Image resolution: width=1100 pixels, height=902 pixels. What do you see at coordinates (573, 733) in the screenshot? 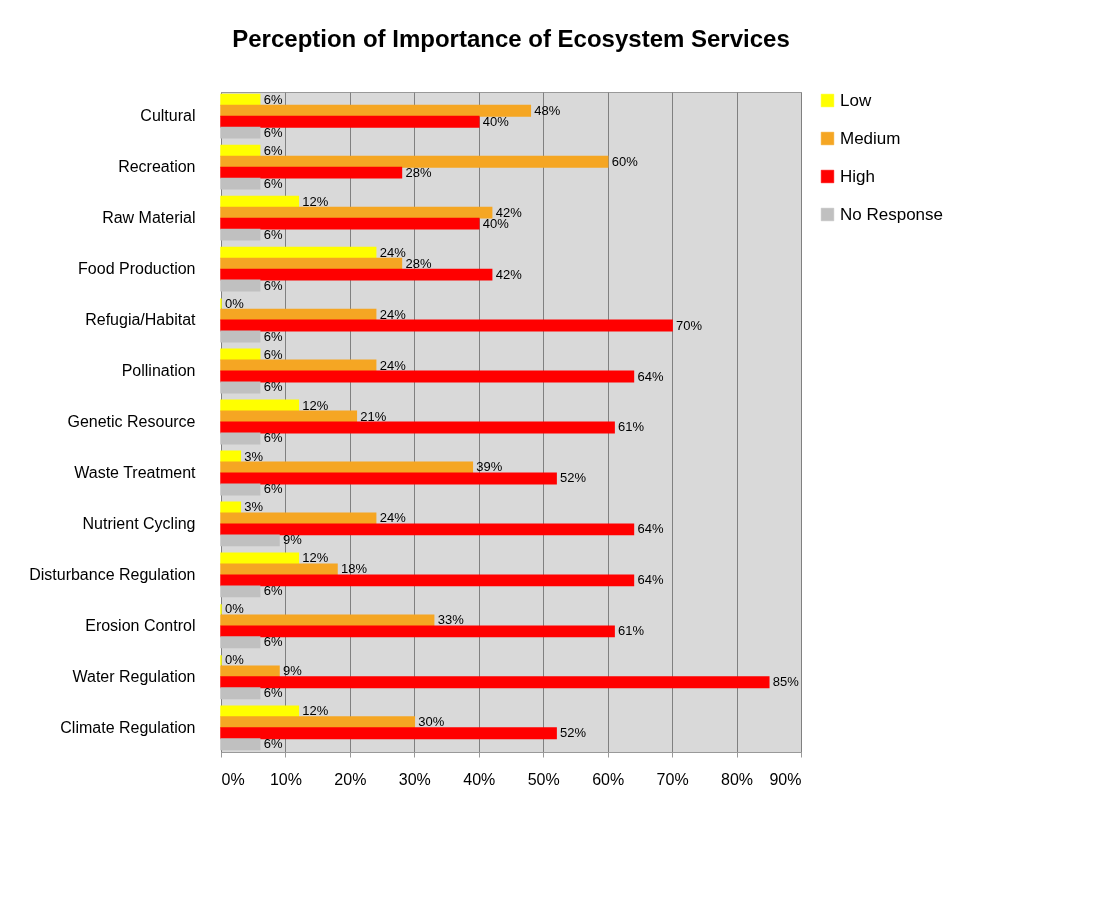
I see `data-label: 52%` at bounding box center [573, 733].